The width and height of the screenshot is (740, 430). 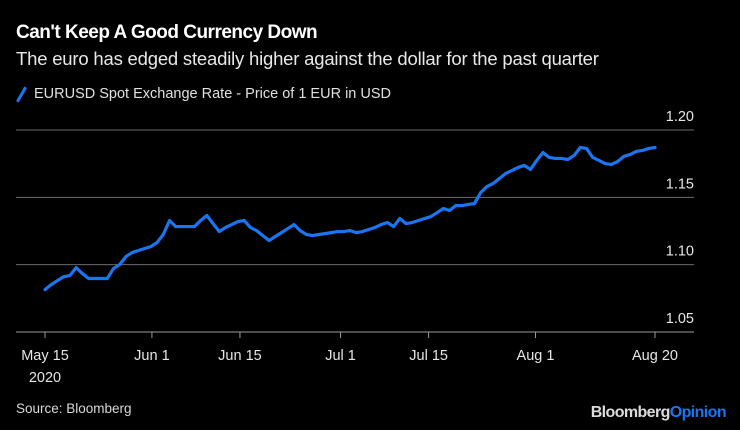 What do you see at coordinates (151, 356) in the screenshot?
I see `x-tick-label: Jun 1` at bounding box center [151, 356].